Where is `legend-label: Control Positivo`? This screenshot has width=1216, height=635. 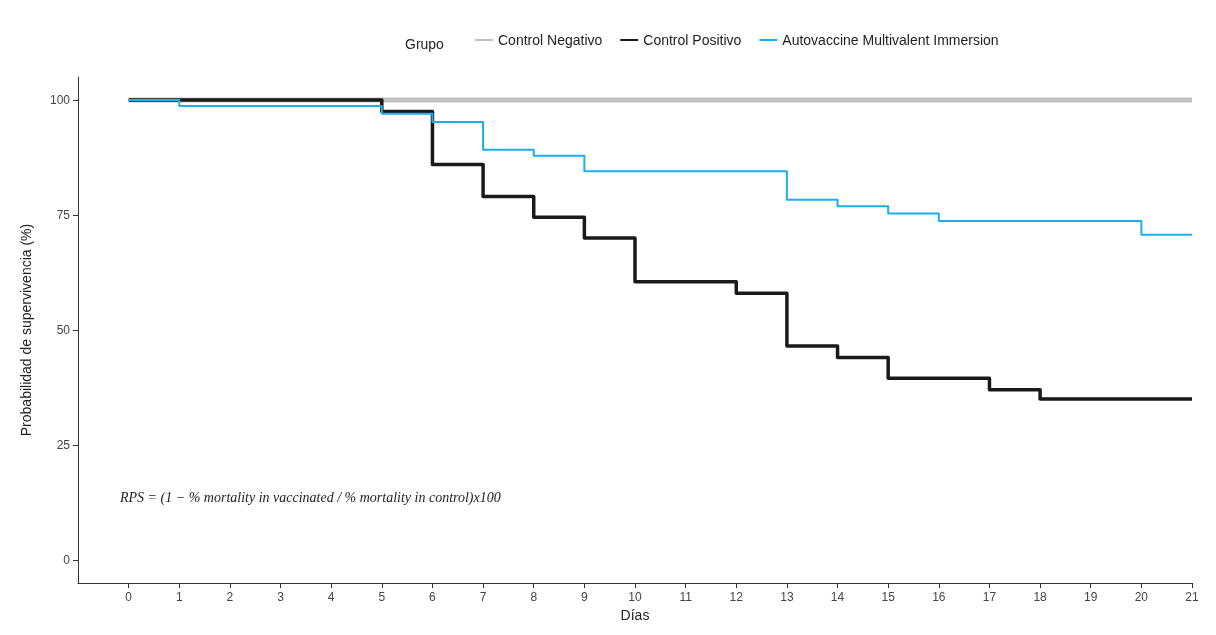 legend-label: Control Positivo is located at coordinates (692, 40).